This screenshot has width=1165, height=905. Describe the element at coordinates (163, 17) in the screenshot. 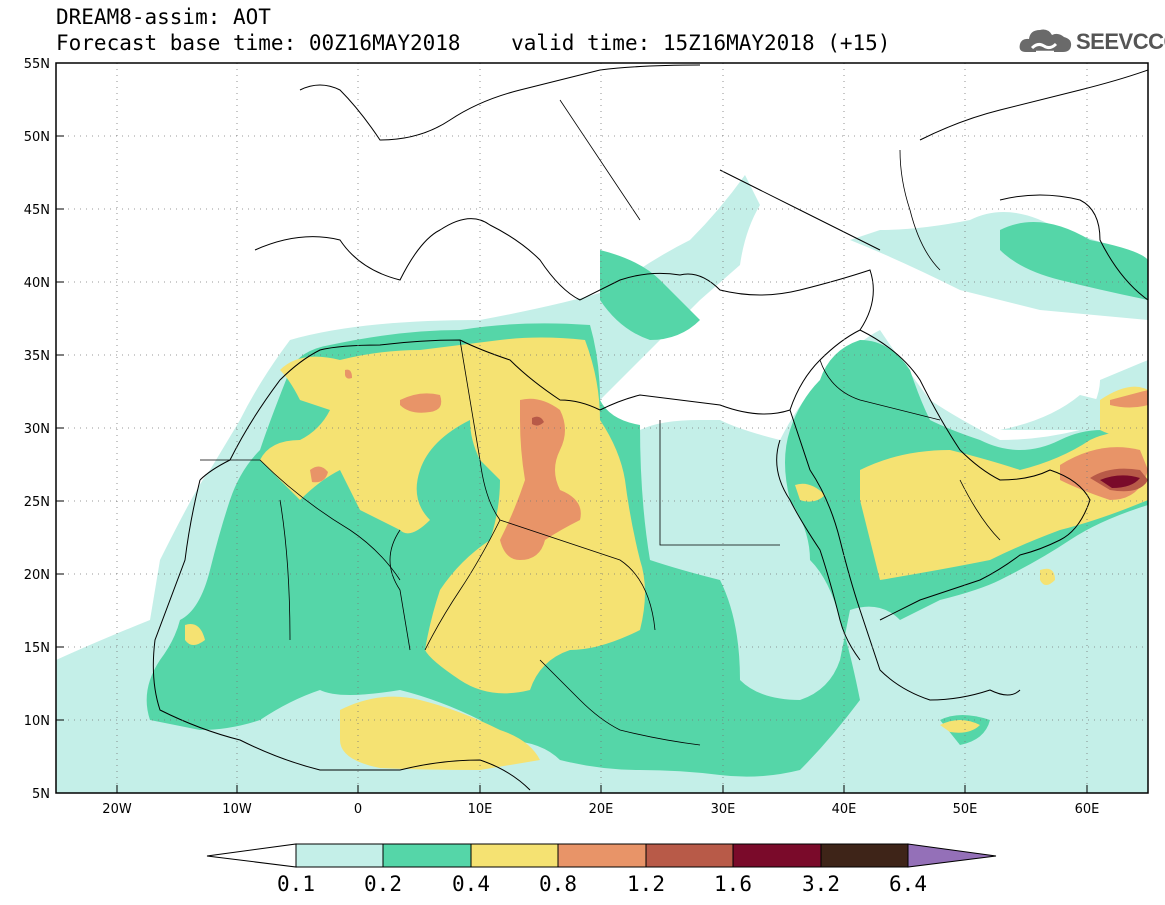

I see `map-title: DREAM8-assim: AOT` at that location.